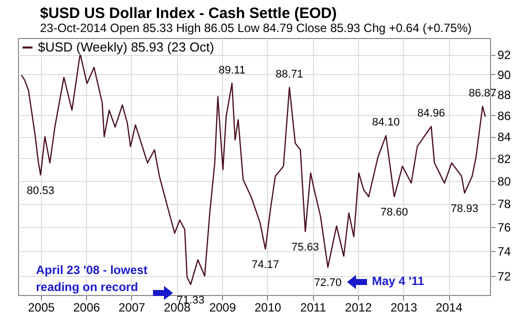 This screenshot has height=321, width=523. Describe the element at coordinates (449, 307) in the screenshot. I see `x-tick-label: 2014` at that location.